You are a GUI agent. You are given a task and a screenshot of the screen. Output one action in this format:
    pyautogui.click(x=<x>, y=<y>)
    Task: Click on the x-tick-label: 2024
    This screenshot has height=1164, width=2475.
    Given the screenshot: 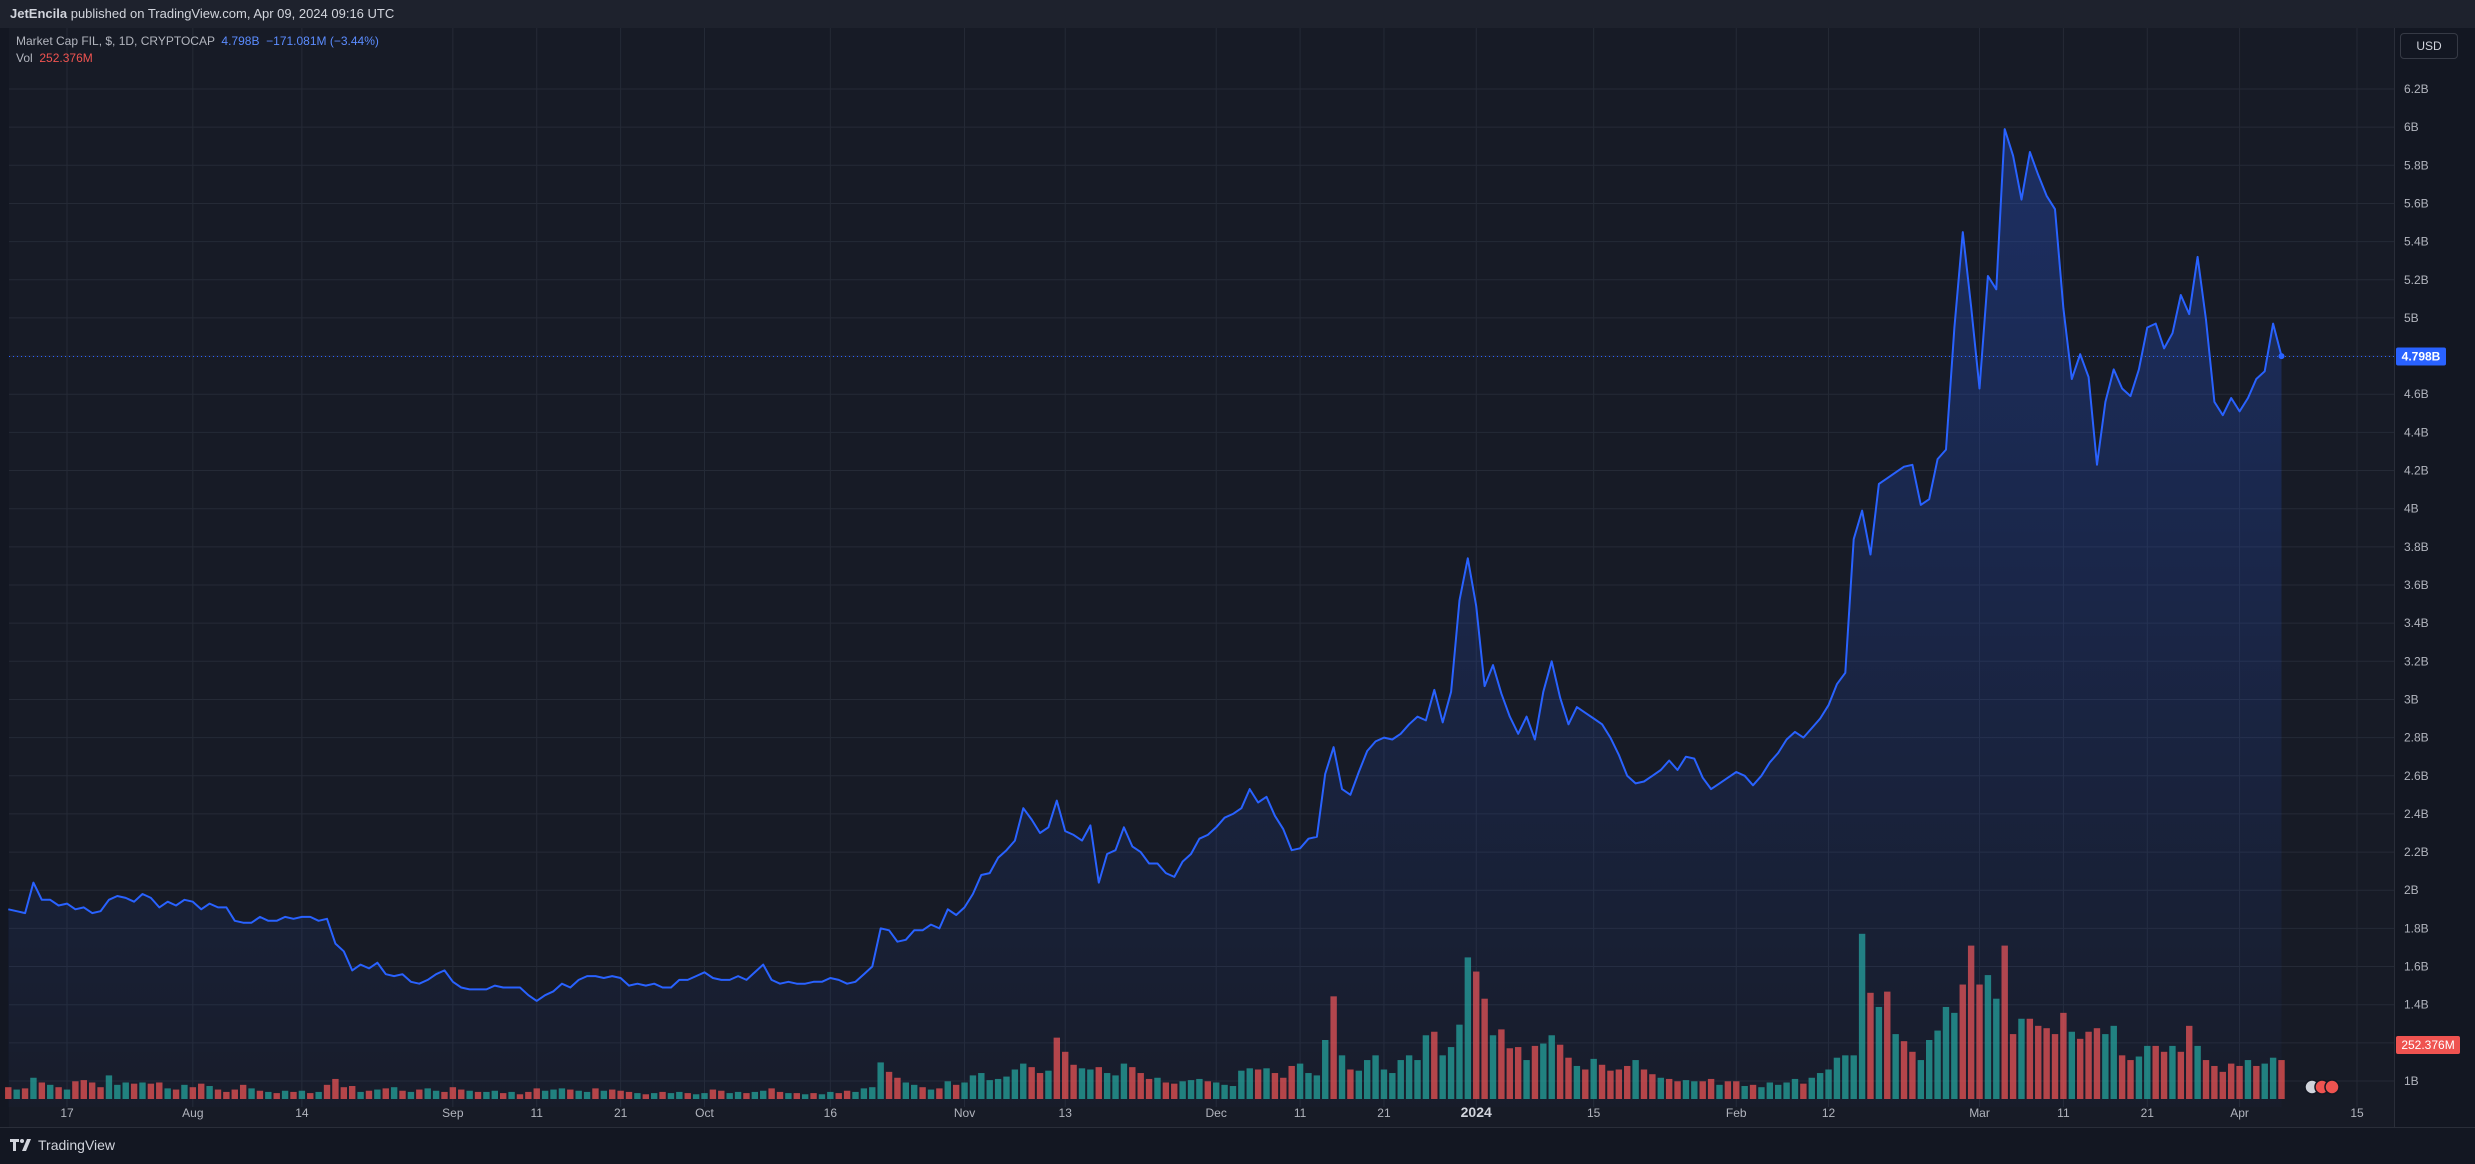 What is the action you would take?
    pyautogui.click(x=1476, y=1112)
    